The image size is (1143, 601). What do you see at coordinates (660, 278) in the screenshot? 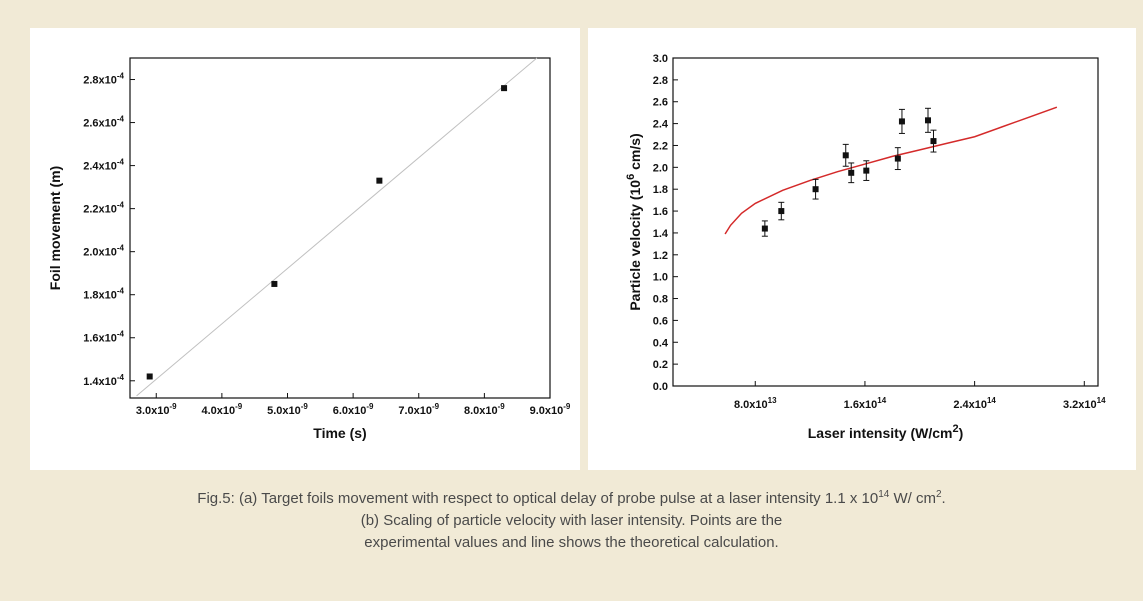
I see `y-tick-label: 1.0` at bounding box center [660, 278].